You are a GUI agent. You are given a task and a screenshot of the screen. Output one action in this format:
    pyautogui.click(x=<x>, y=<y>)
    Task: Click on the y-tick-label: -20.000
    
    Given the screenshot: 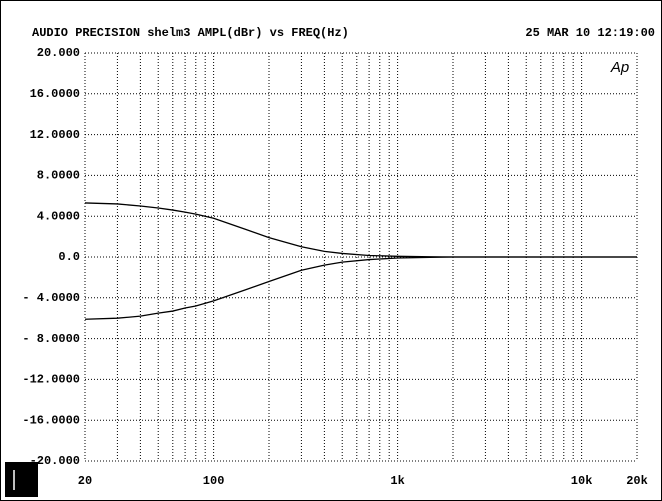 What is the action you would take?
    pyautogui.click(x=55, y=461)
    